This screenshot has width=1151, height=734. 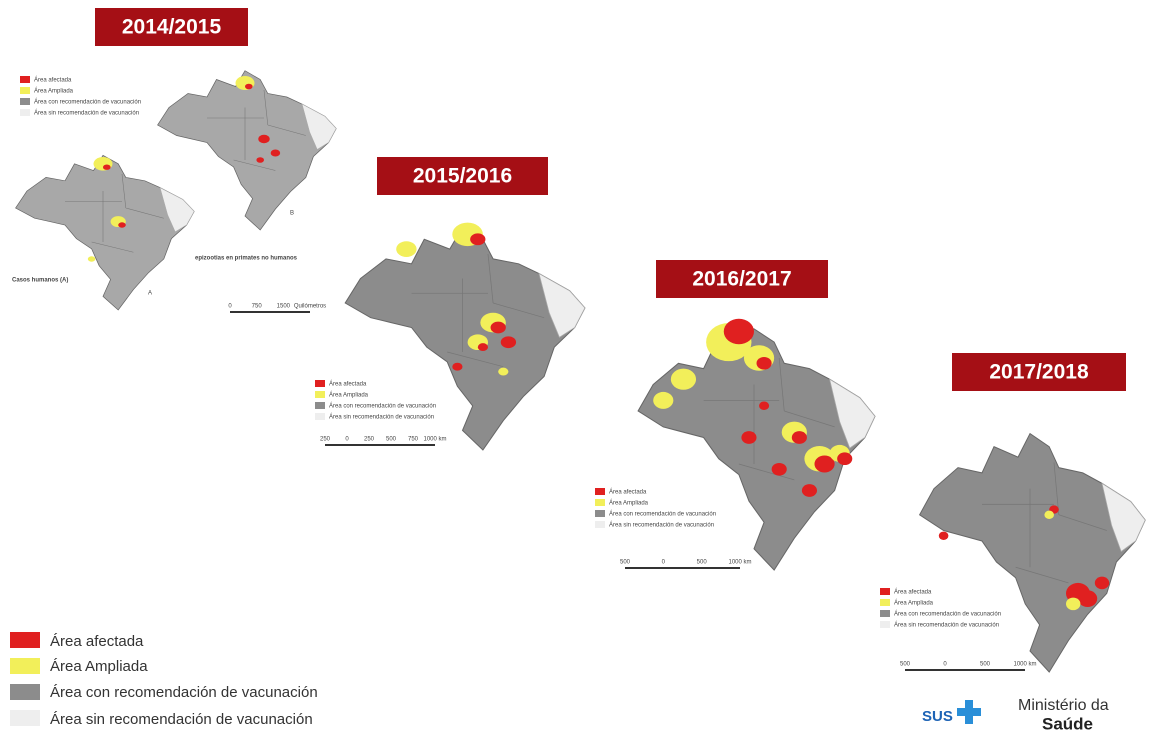 I want to click on map-label: A, so click(x=150, y=294).